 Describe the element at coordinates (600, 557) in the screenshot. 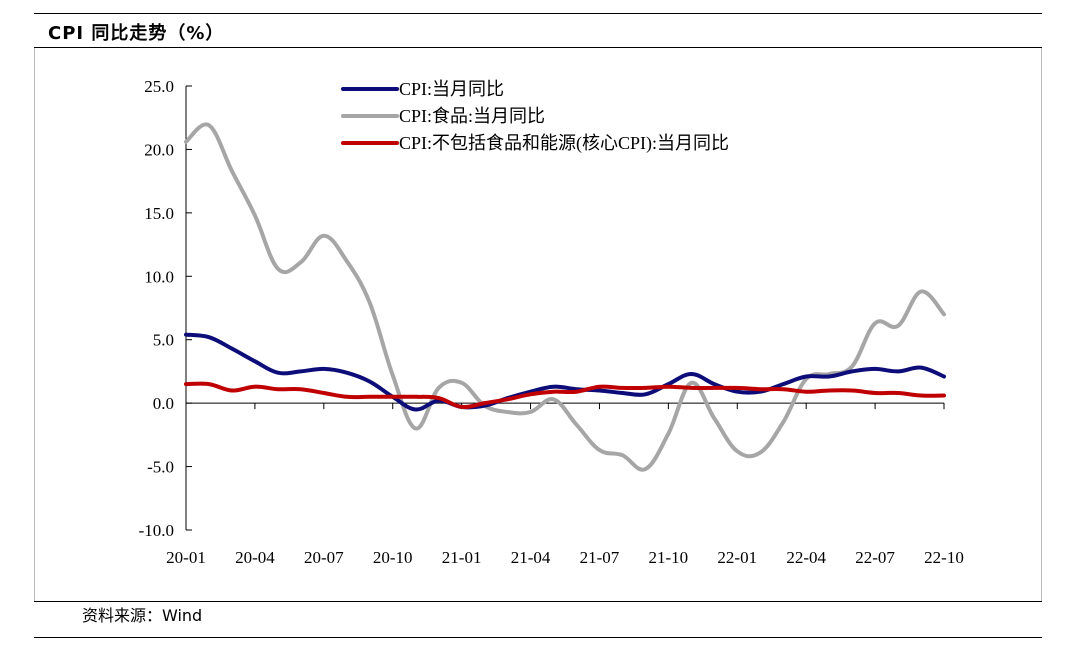

I see `x-tick-label: 21-07` at that location.